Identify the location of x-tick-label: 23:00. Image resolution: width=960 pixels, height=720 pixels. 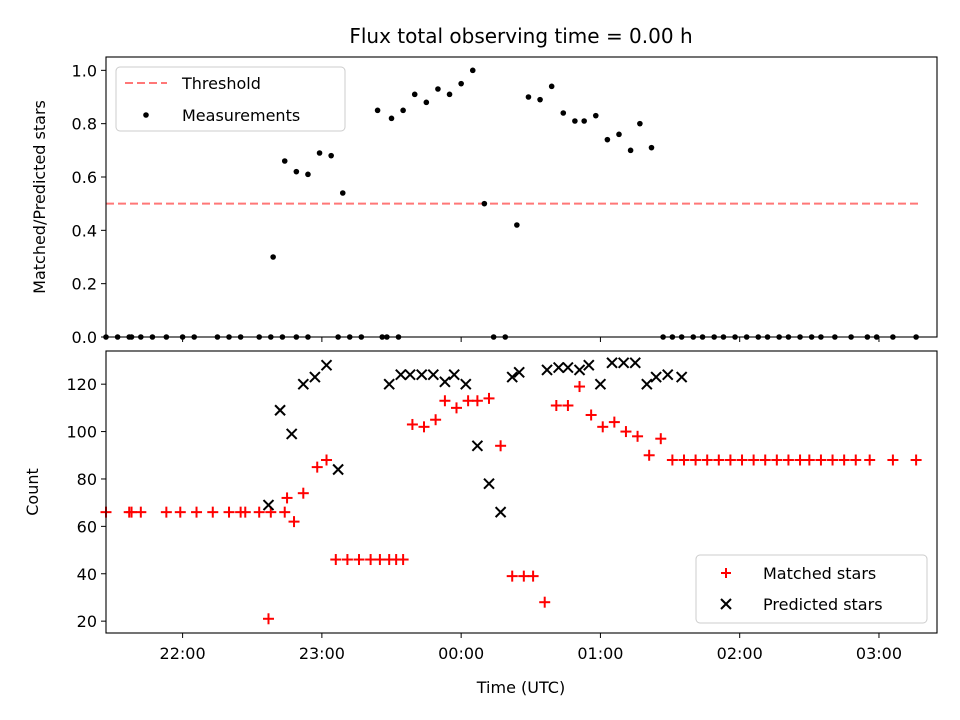
(322, 653).